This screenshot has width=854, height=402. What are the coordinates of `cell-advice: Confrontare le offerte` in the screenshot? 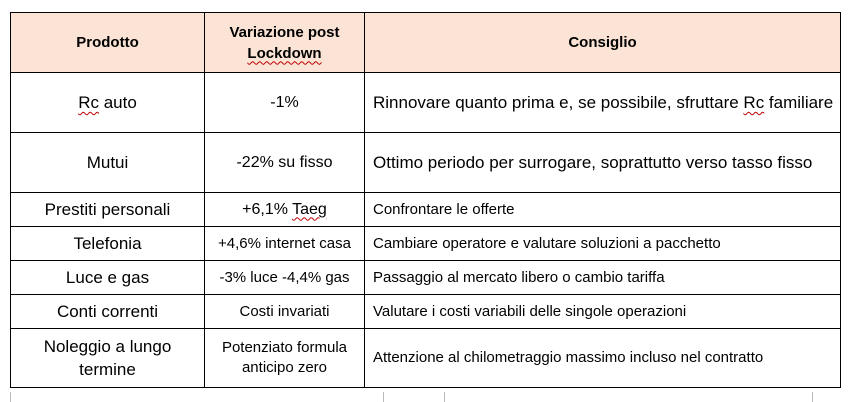 It's located at (602, 209).